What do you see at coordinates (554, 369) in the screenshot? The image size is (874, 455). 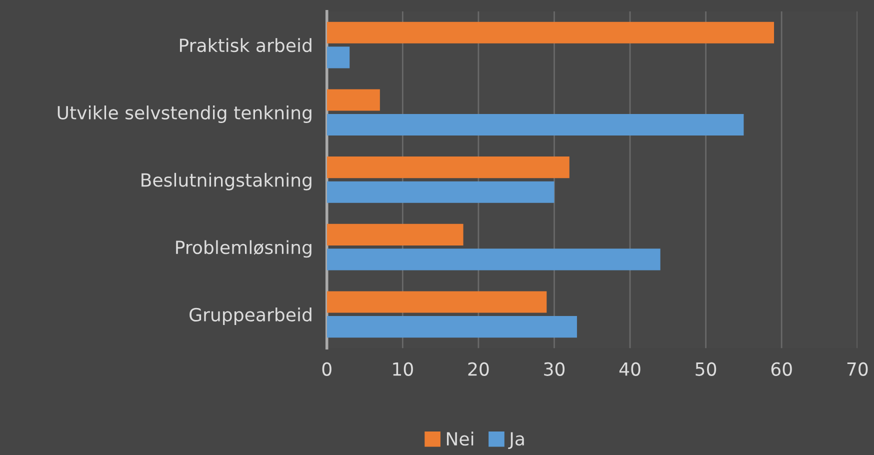 I see `x-tick-label: 30` at bounding box center [554, 369].